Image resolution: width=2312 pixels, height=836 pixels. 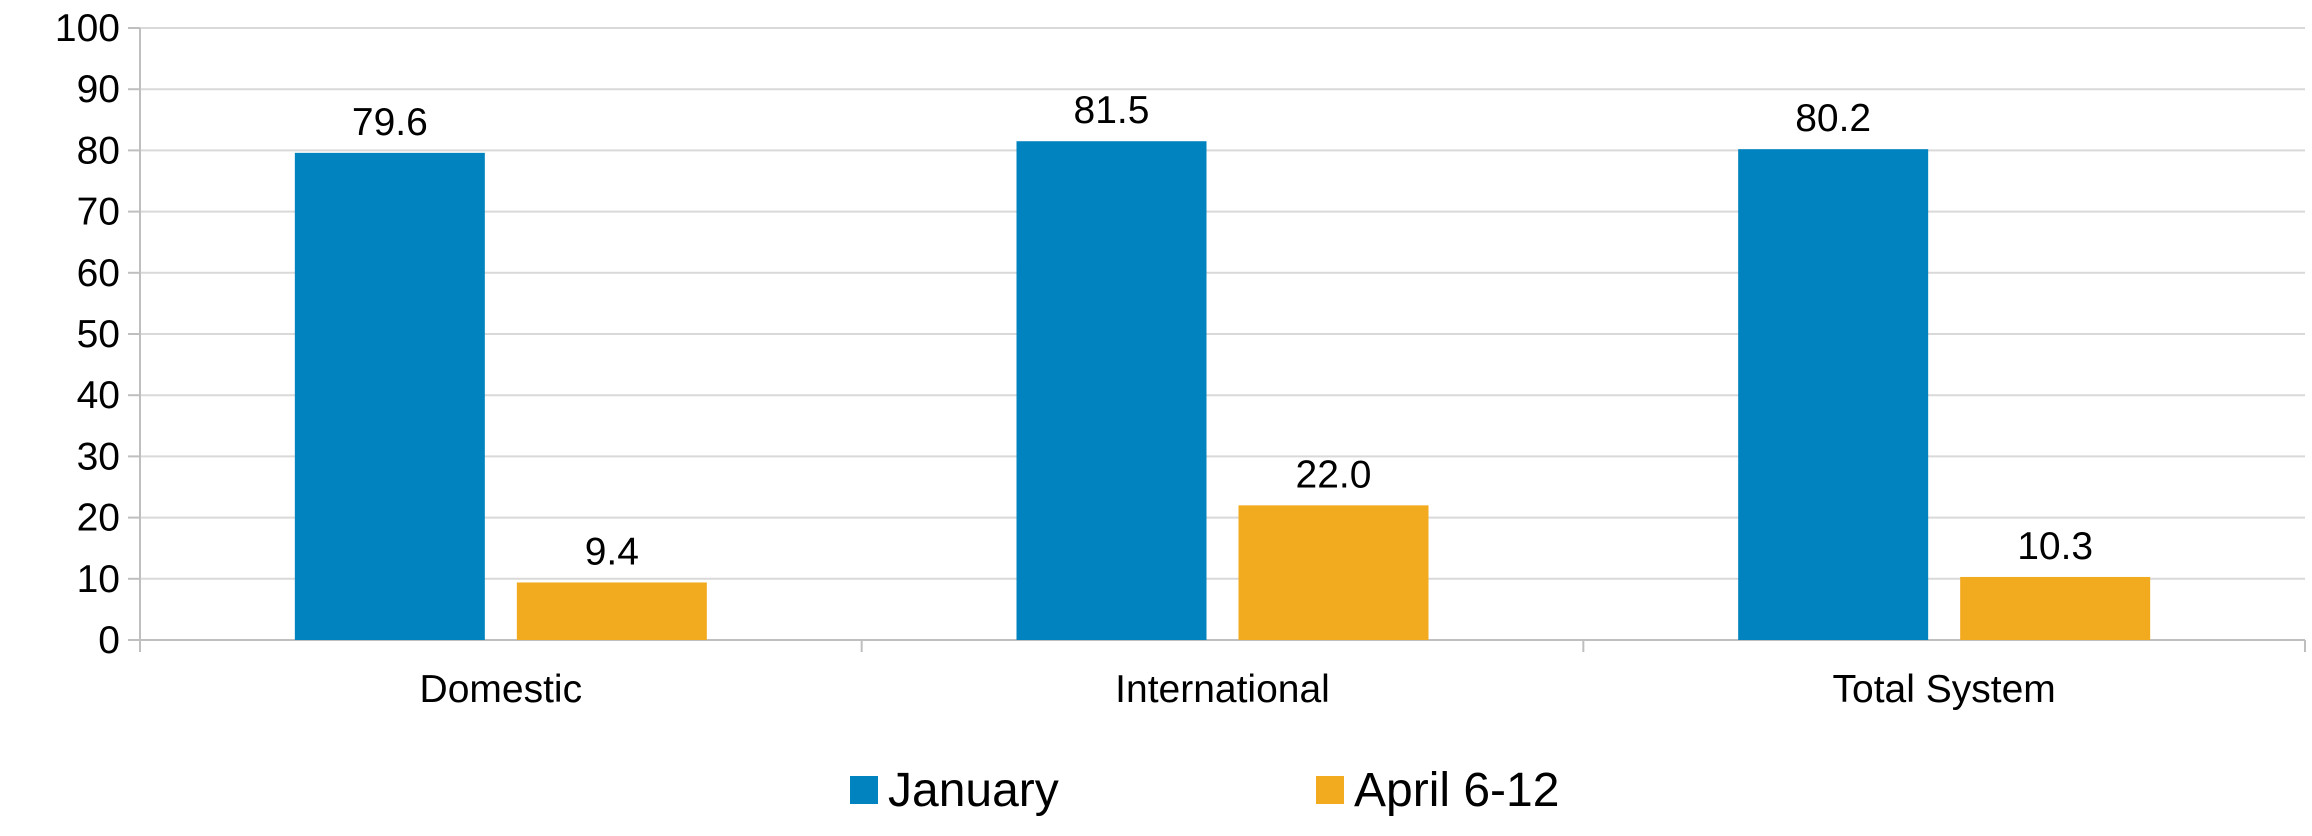 What do you see at coordinates (1334, 474) in the screenshot?
I see `data-label: 22.0` at bounding box center [1334, 474].